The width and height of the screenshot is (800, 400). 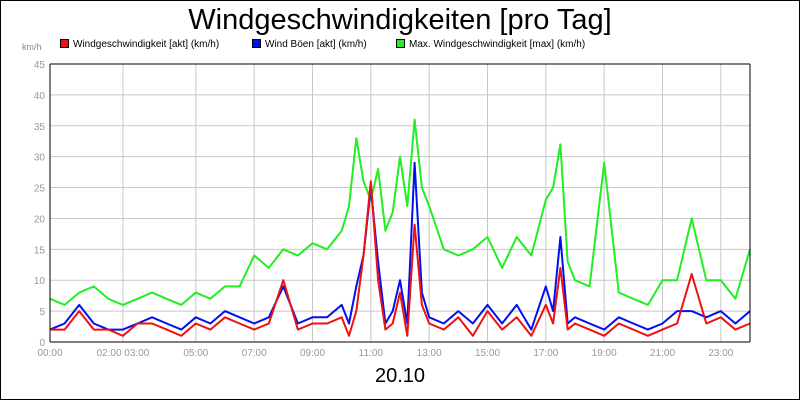 What do you see at coordinates (32, 47) in the screenshot?
I see `y-axis-unit-label: km/h` at bounding box center [32, 47].